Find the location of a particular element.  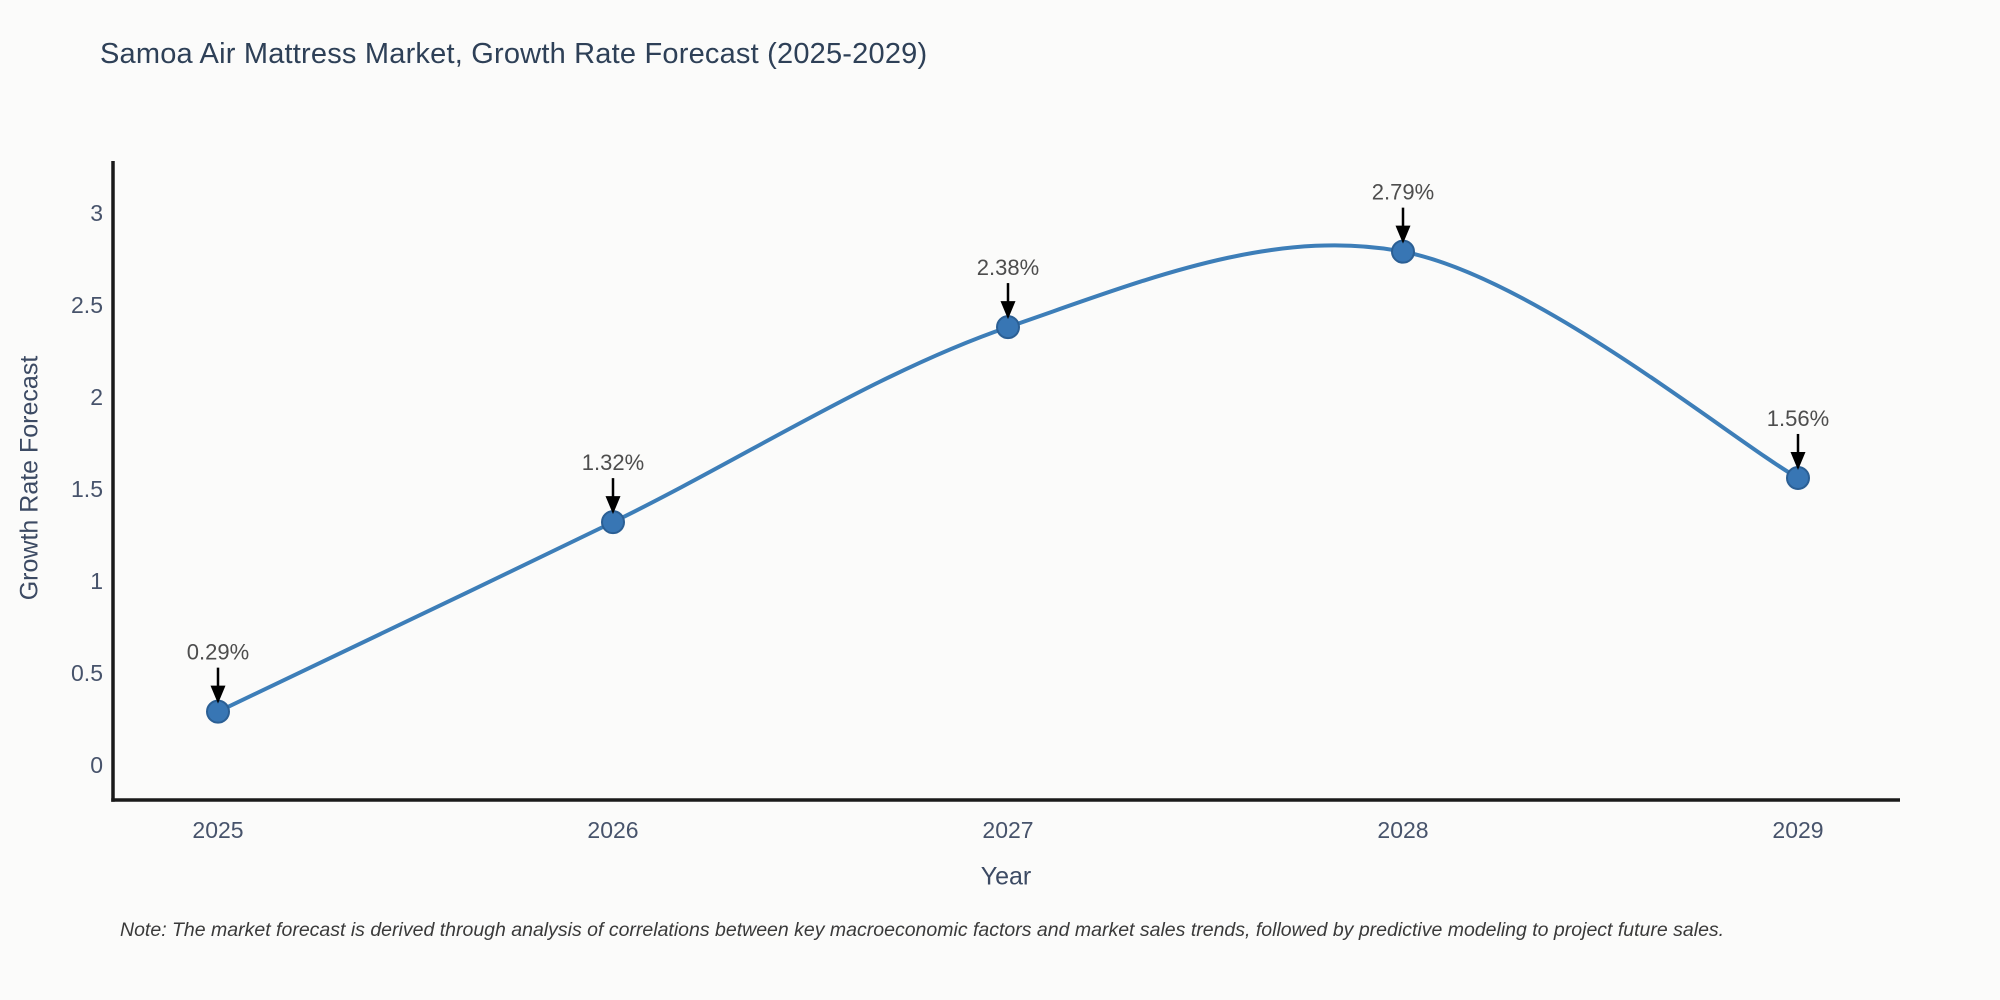

point-annotation: 2.79% is located at coordinates (1403, 192).